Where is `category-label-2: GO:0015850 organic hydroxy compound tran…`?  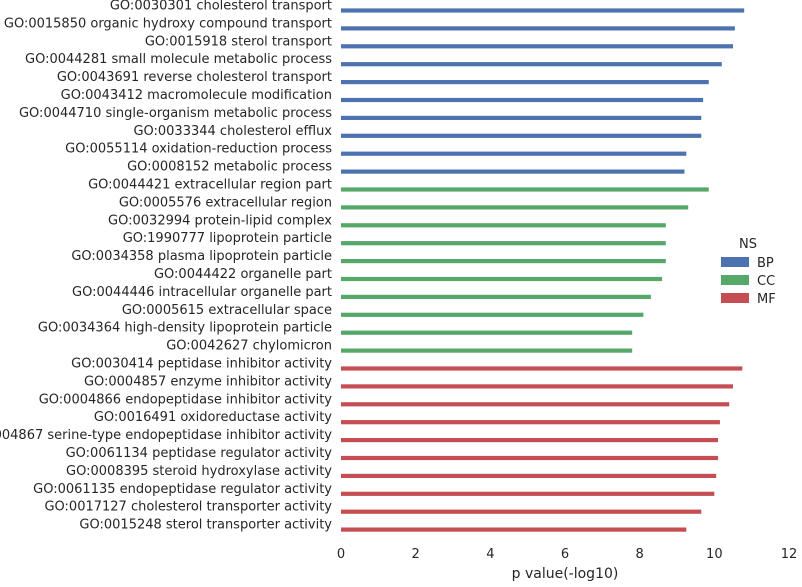
category-label-2: GO:0015850 organic hydroxy compound tran… is located at coordinates (168, 23).